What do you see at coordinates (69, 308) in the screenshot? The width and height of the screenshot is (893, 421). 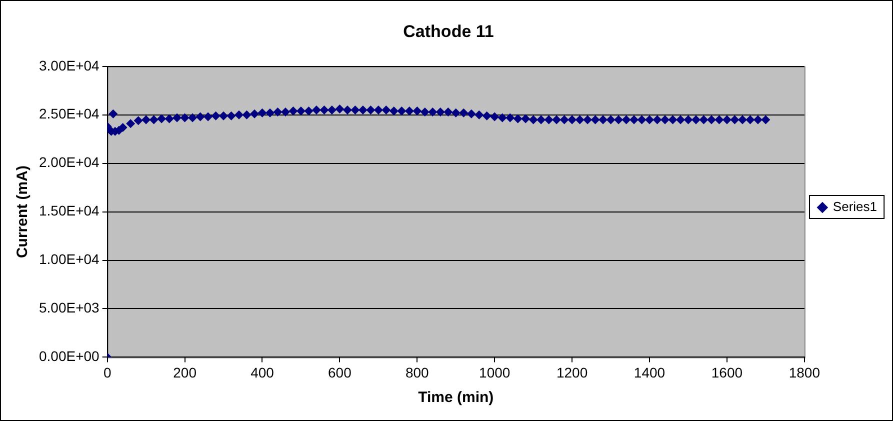 I see `y-tick-label: 5.00E+03` at bounding box center [69, 308].